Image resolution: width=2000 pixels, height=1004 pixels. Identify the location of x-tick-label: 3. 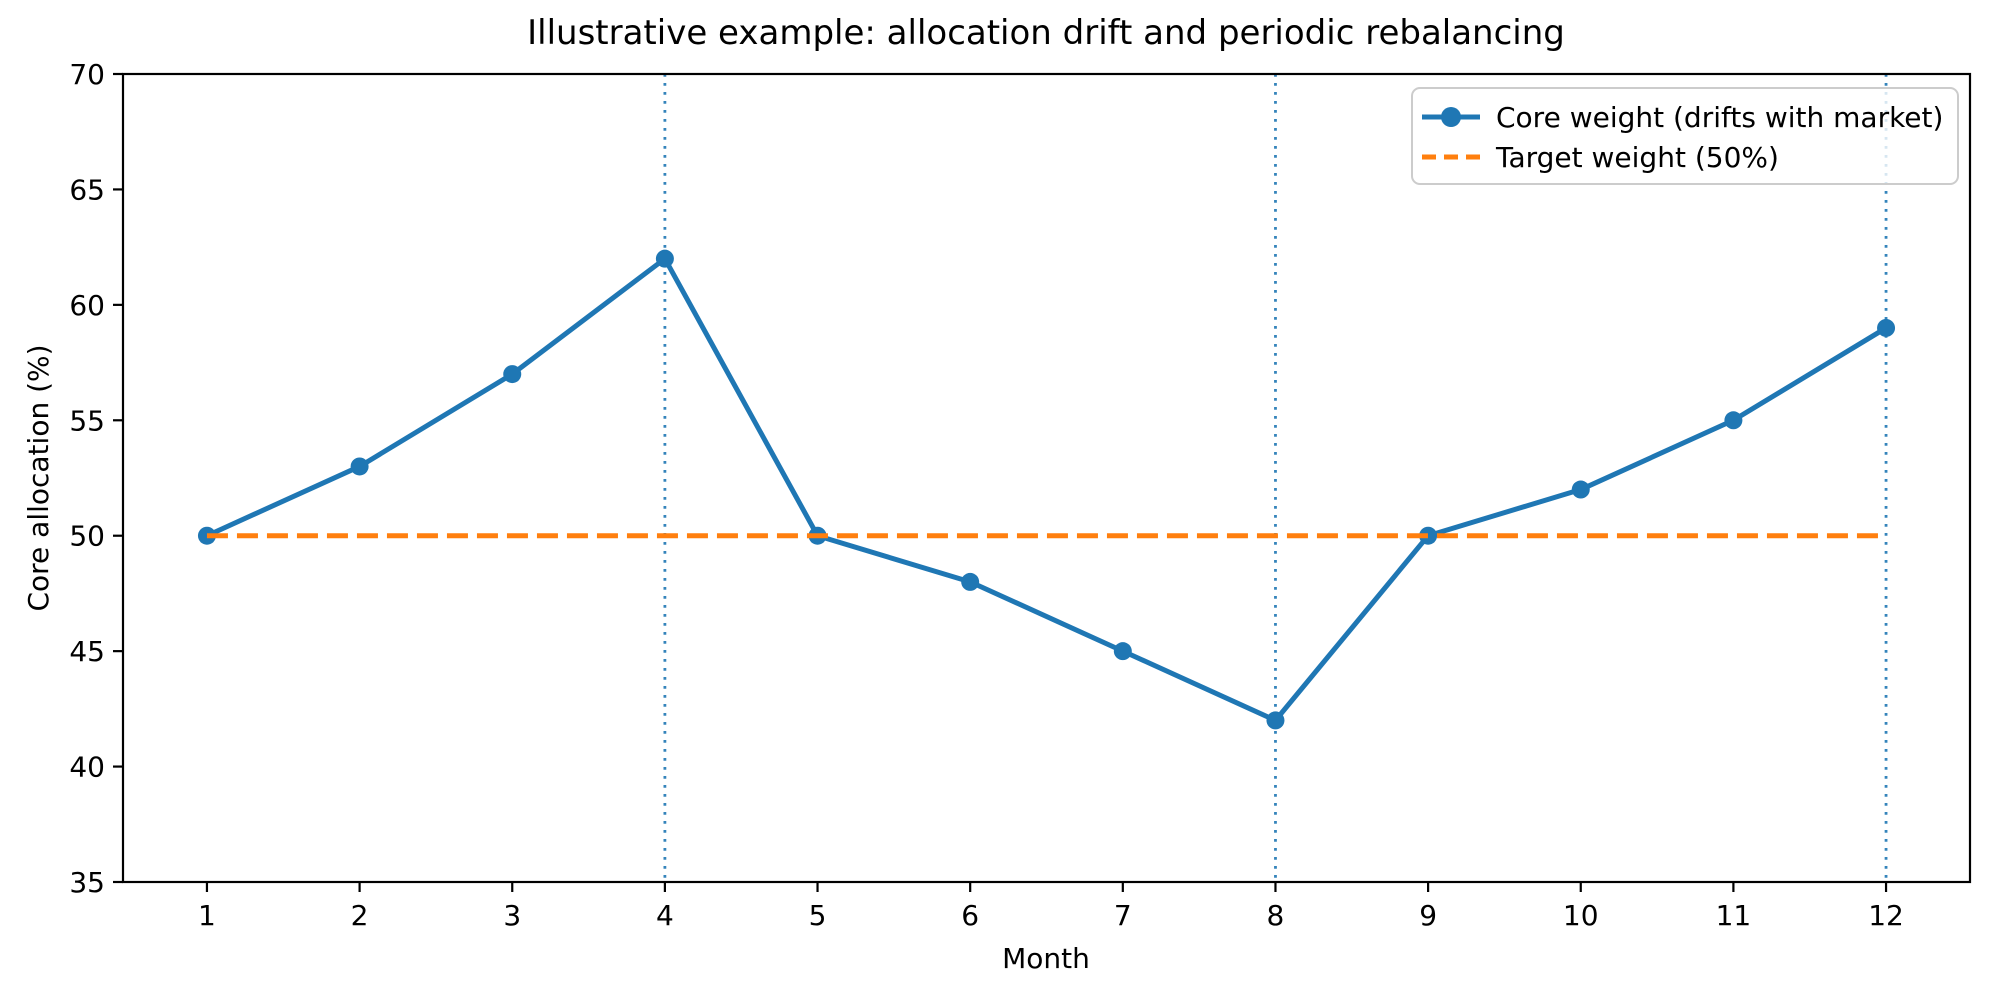
(512, 915).